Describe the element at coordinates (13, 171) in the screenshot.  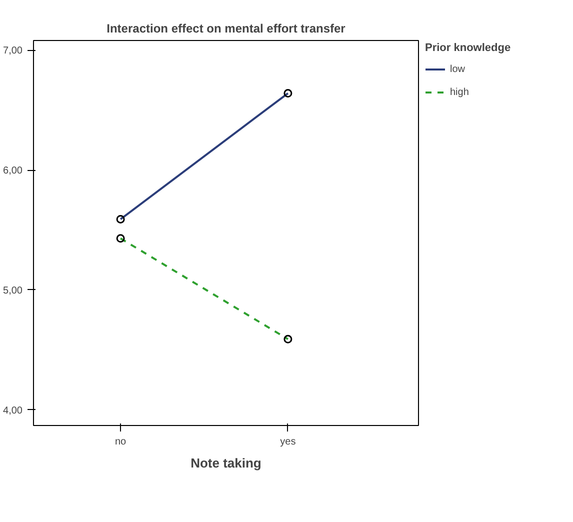
I see `y-tick-label: 6,00` at that location.